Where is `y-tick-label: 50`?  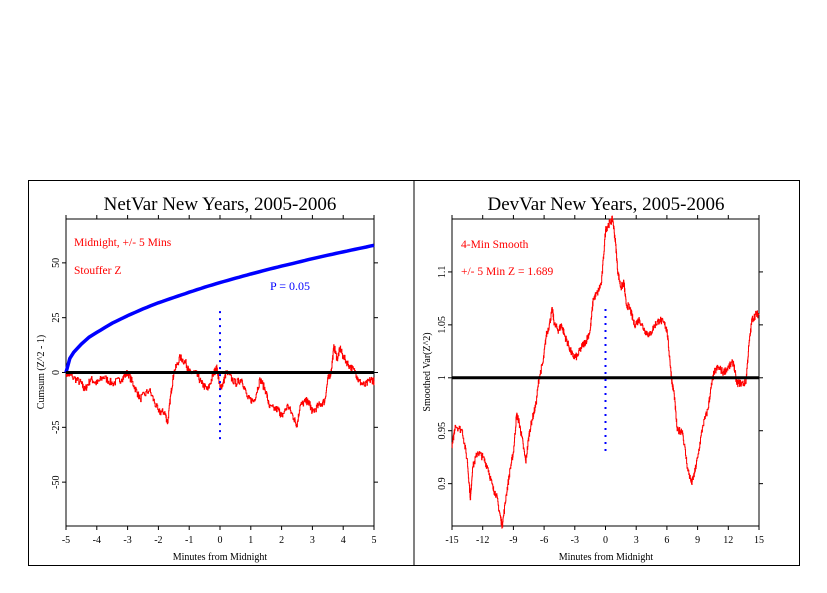
y-tick-label: 50 is located at coordinates (56, 263).